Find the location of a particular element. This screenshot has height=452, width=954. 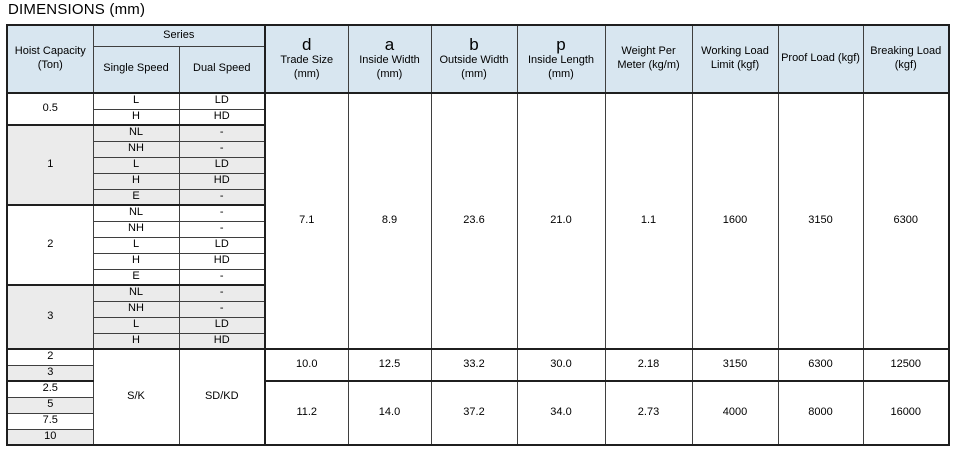

table-row: 7.5 is located at coordinates (477, 421).